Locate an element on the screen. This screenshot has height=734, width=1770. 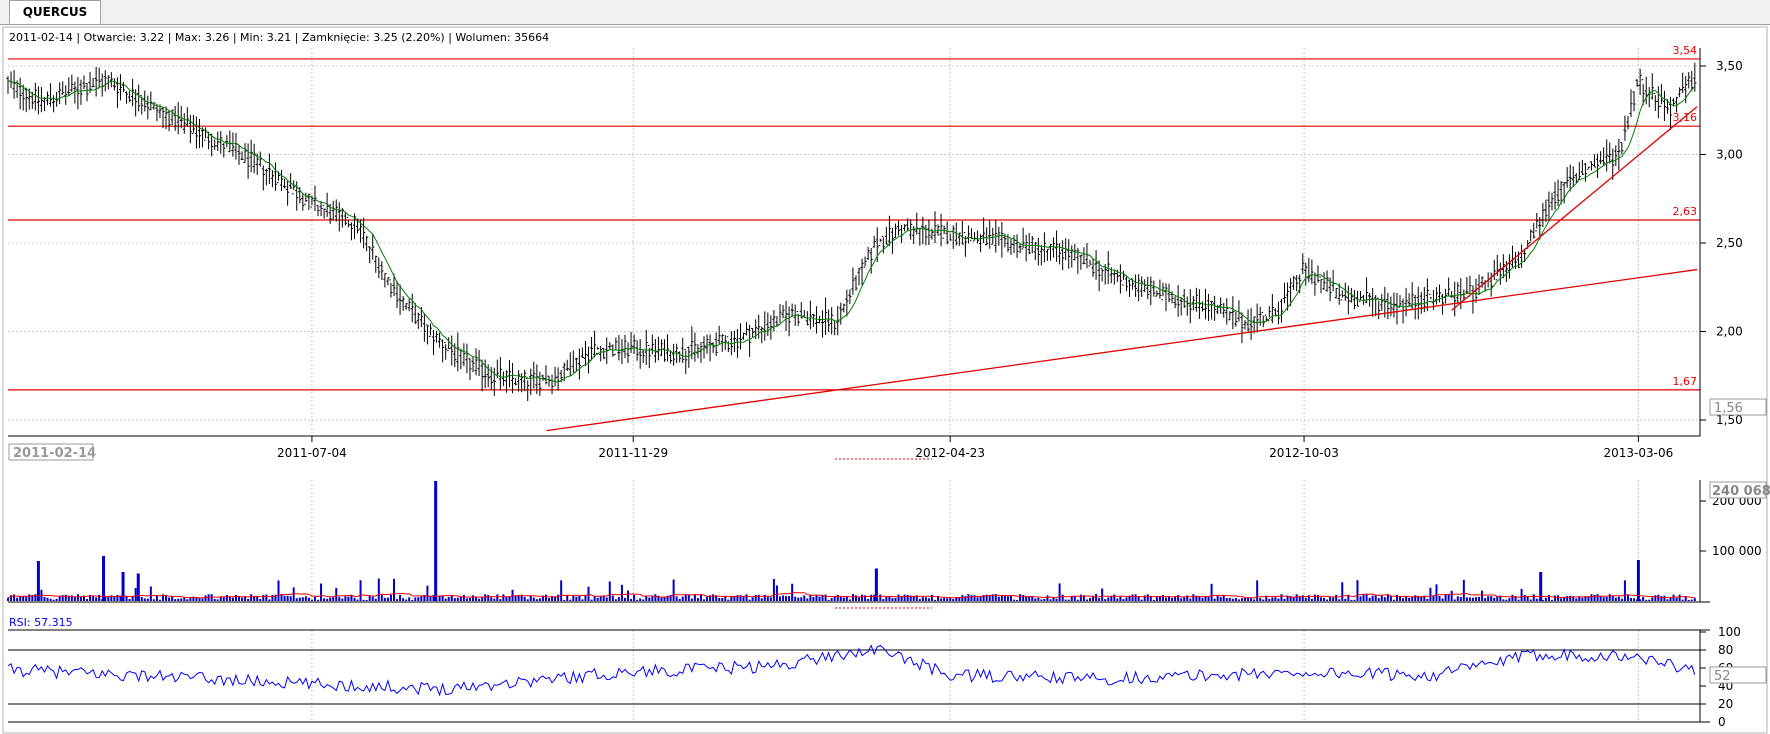
rsi-ticks: 100806040200 is located at coordinates (1720, 677).